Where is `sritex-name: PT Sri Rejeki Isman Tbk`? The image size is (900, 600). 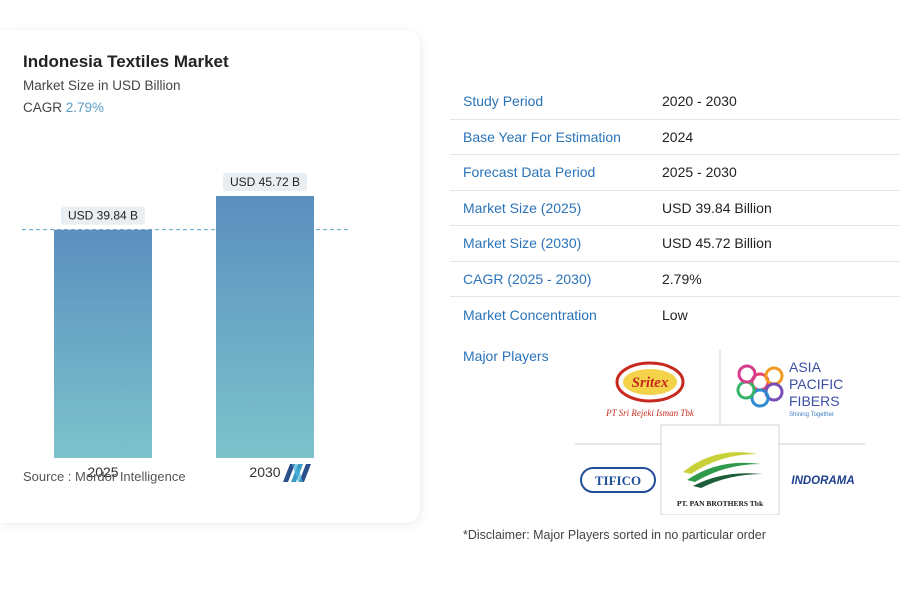 sritex-name: PT Sri Rejeki Isman Tbk is located at coordinates (650, 413).